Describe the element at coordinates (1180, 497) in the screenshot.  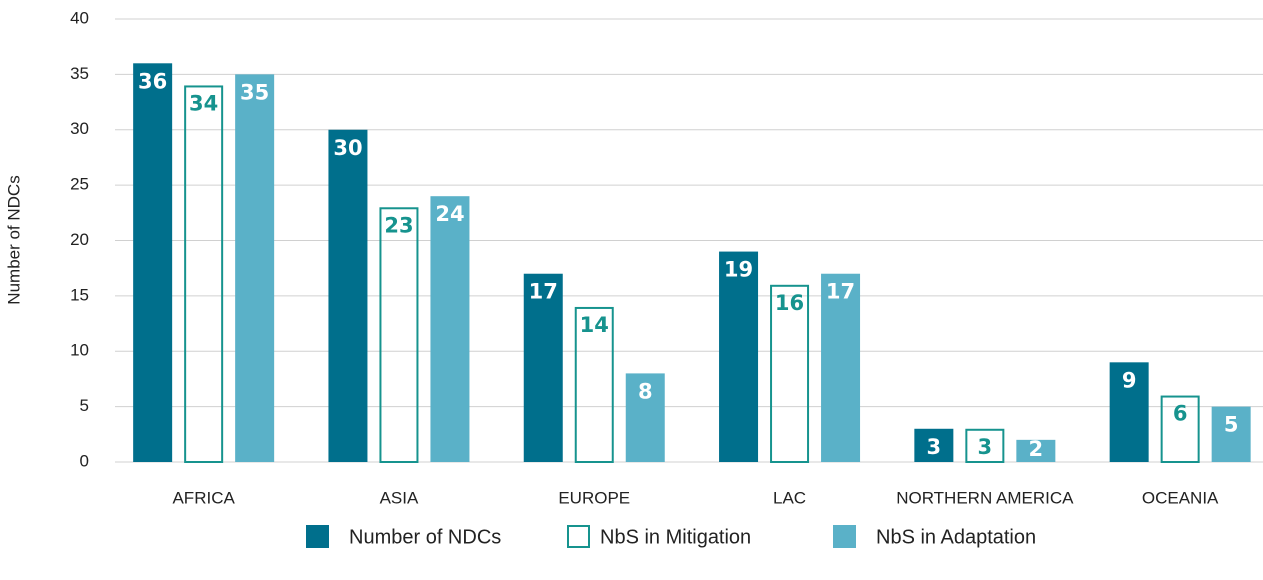
I see `x-tick-label: OCEANIA` at that location.